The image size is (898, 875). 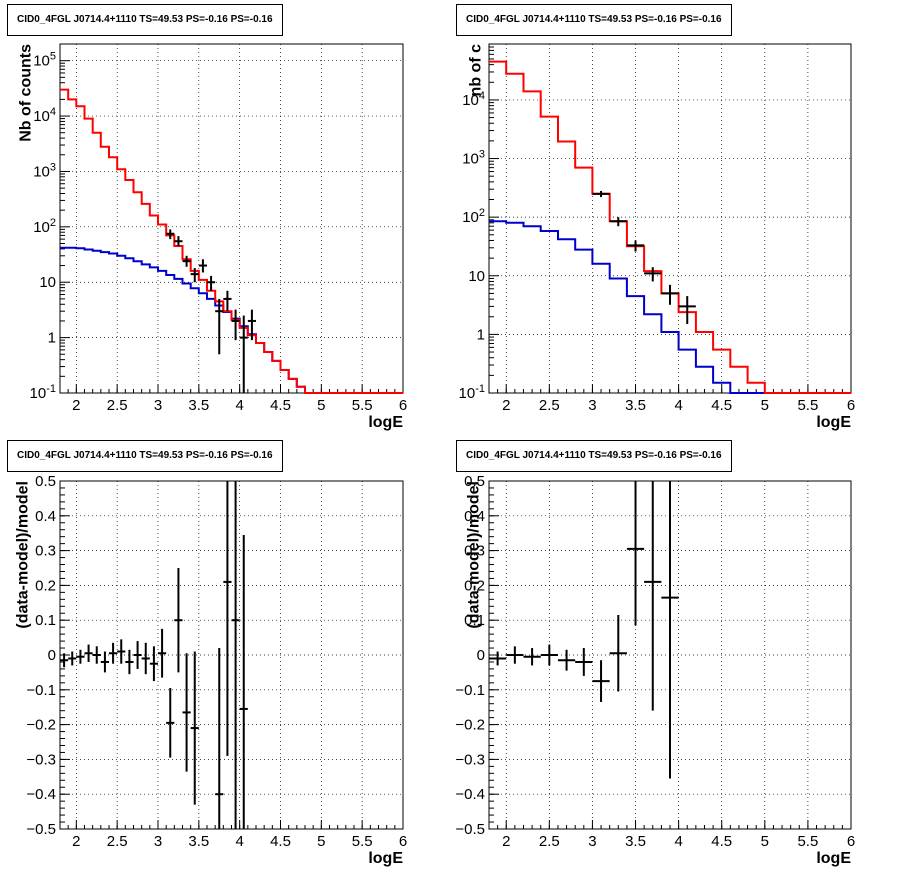 I want to click on y-axis-title: (data-model)/model, so click(x=22, y=555).